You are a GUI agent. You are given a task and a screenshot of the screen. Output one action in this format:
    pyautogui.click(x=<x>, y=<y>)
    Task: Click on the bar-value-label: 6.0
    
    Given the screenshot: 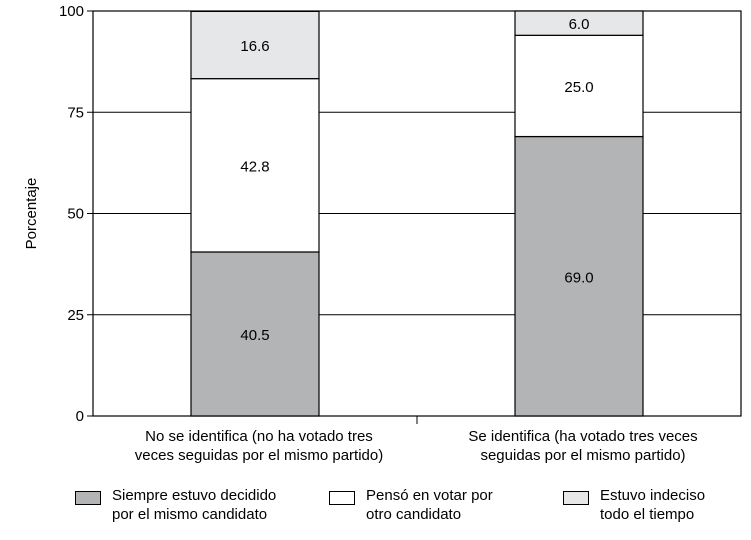 What is the action you would take?
    pyautogui.click(x=579, y=24)
    